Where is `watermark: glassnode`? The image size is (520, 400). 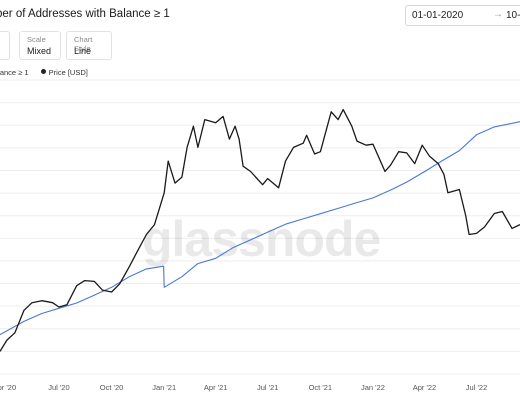 watermark: glassnode is located at coordinates (261, 239).